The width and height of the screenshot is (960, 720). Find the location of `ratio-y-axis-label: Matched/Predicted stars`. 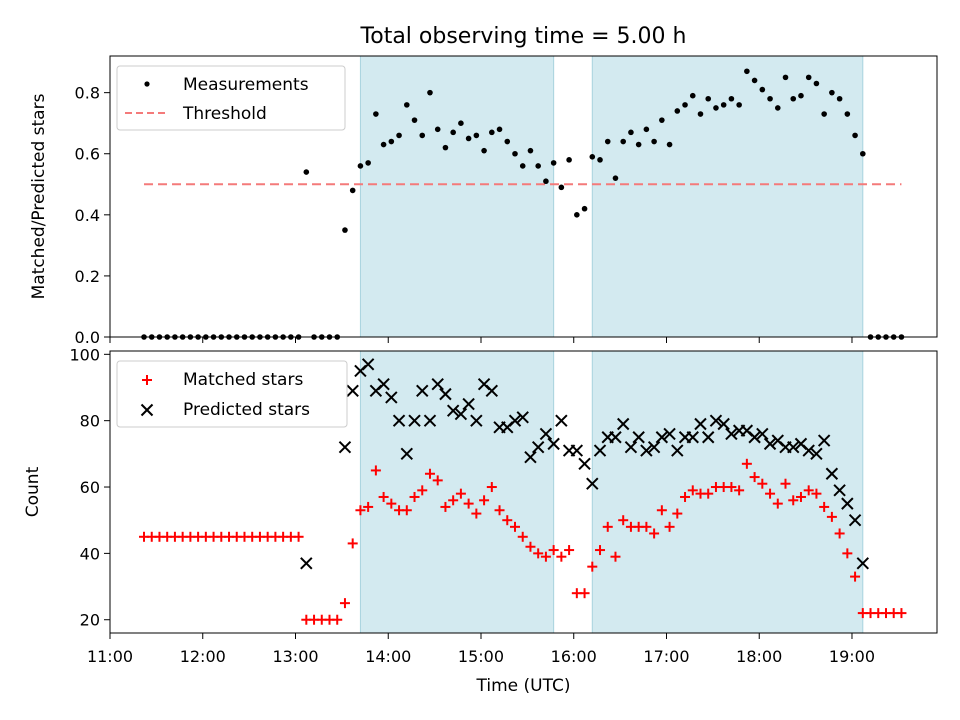

ratio-y-axis-label: Matched/Predicted stars is located at coordinates (39, 196).